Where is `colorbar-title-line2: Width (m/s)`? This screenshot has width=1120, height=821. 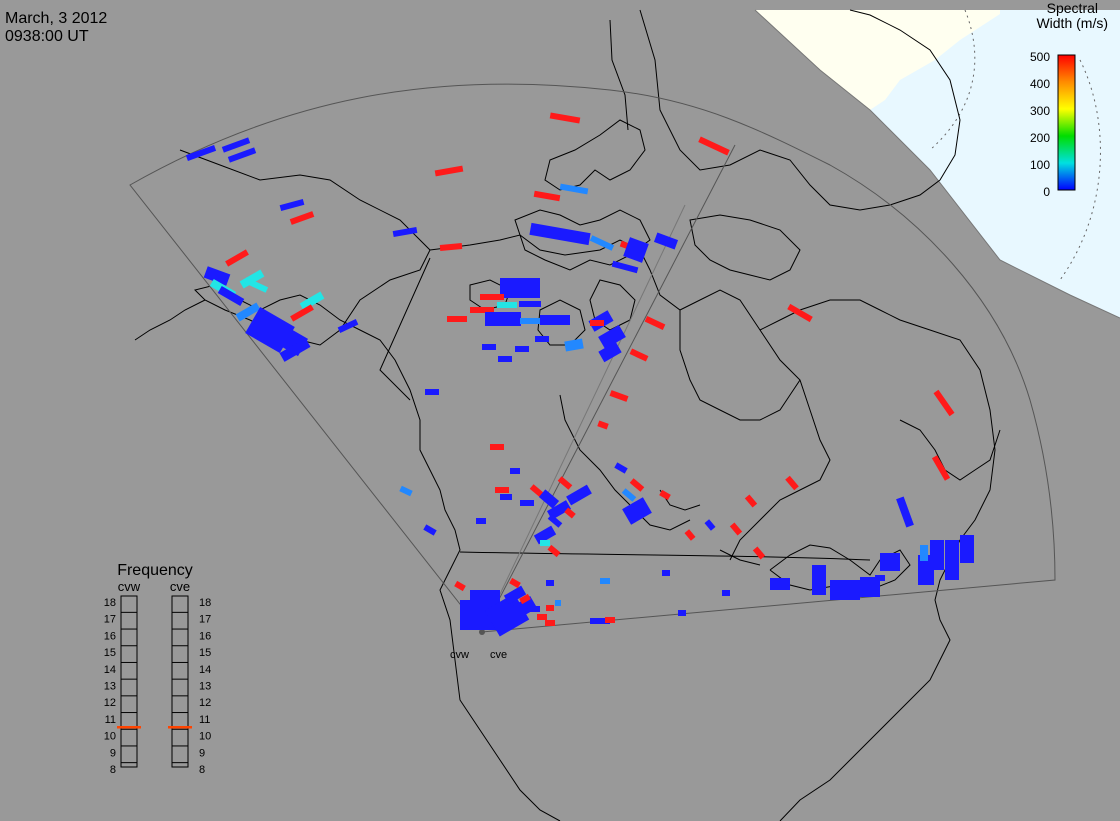 colorbar-title-line2: Width (m/s) is located at coordinates (1072, 23).